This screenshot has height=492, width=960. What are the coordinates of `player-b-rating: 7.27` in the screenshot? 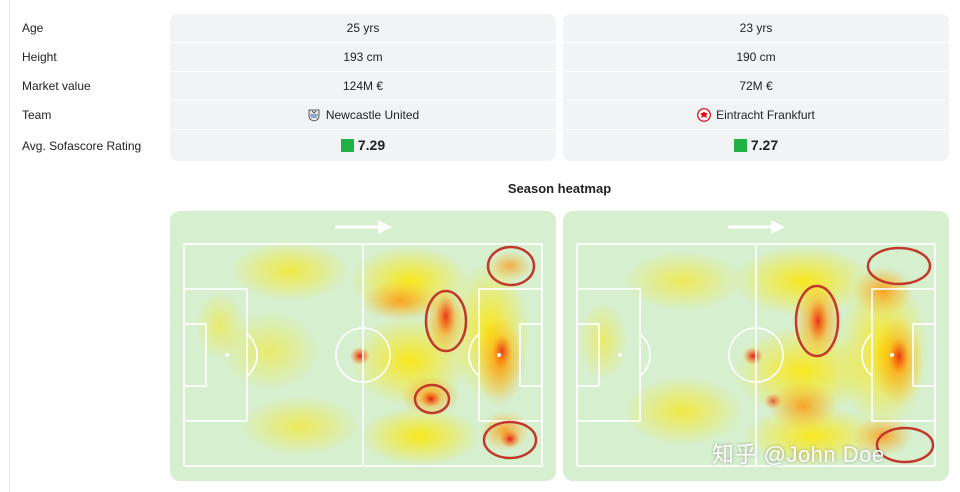 It's located at (756, 145).